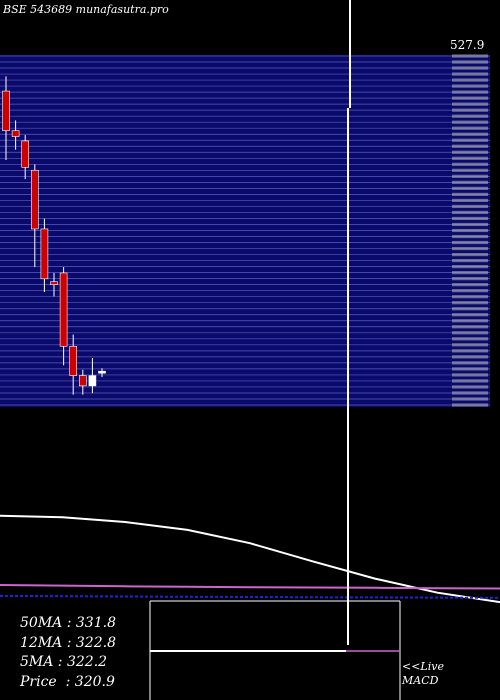 This screenshot has width=500, height=700. What do you see at coordinates (467, 45) in the screenshot?
I see `top-price-label: 527.9` at bounding box center [467, 45].